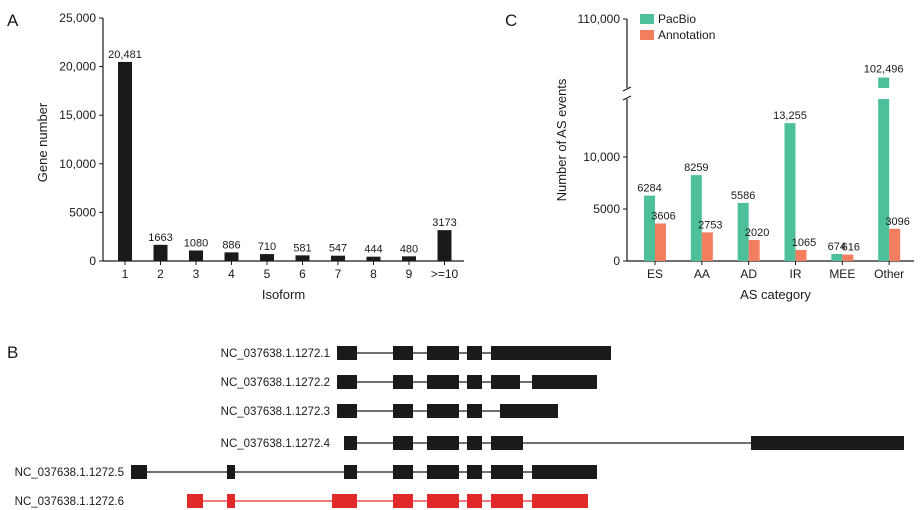  Describe the element at coordinates (775, 294) in the screenshot. I see `x-axis-title: AS category` at that location.